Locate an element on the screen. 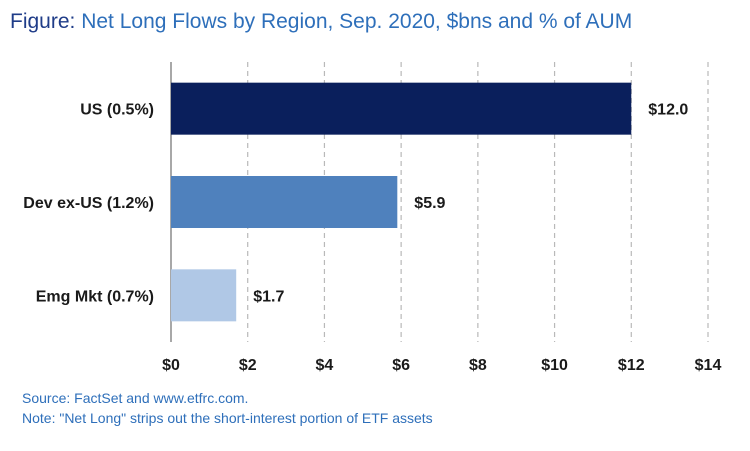 The height and width of the screenshot is (451, 750). x-tick-label: $4 is located at coordinates (325, 365).